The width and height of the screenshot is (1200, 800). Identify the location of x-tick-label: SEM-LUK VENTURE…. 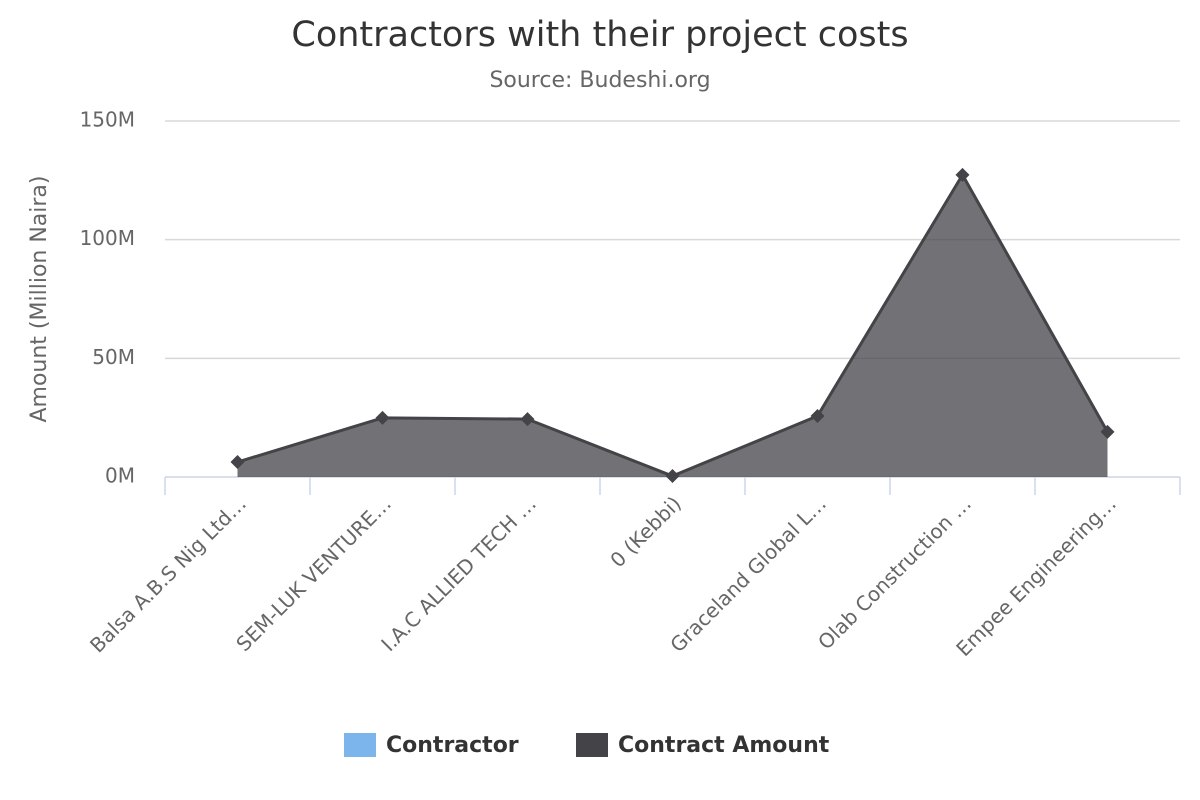
(313, 573).